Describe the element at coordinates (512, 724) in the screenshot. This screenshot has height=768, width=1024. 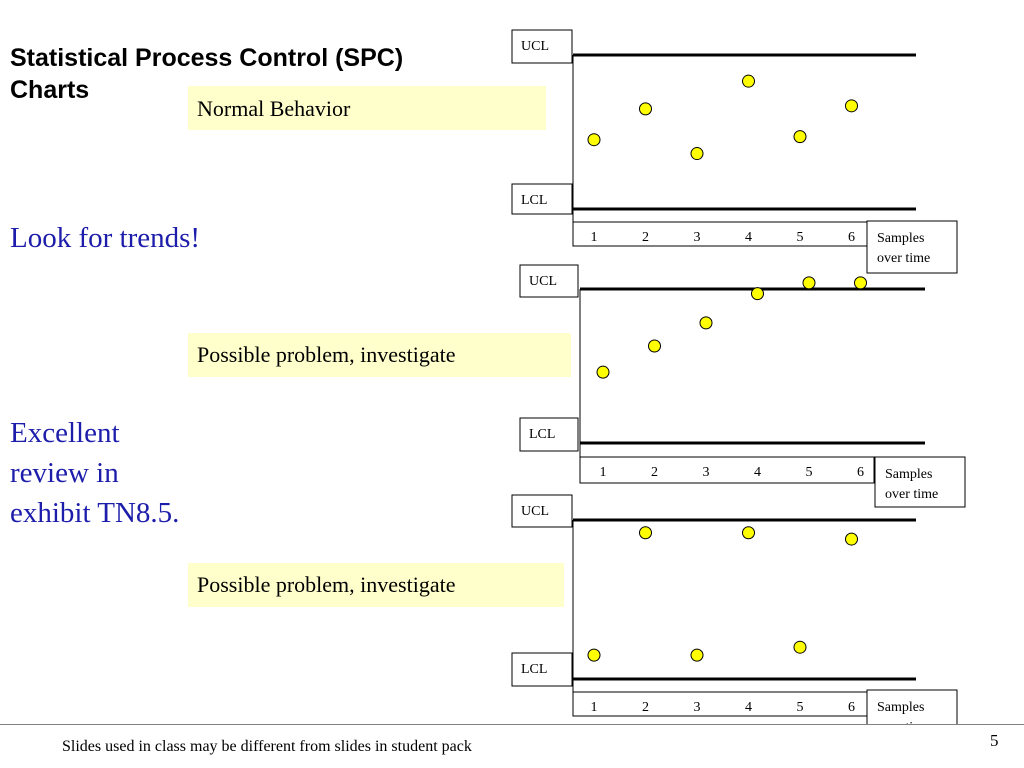
I see `footer-divider` at that location.